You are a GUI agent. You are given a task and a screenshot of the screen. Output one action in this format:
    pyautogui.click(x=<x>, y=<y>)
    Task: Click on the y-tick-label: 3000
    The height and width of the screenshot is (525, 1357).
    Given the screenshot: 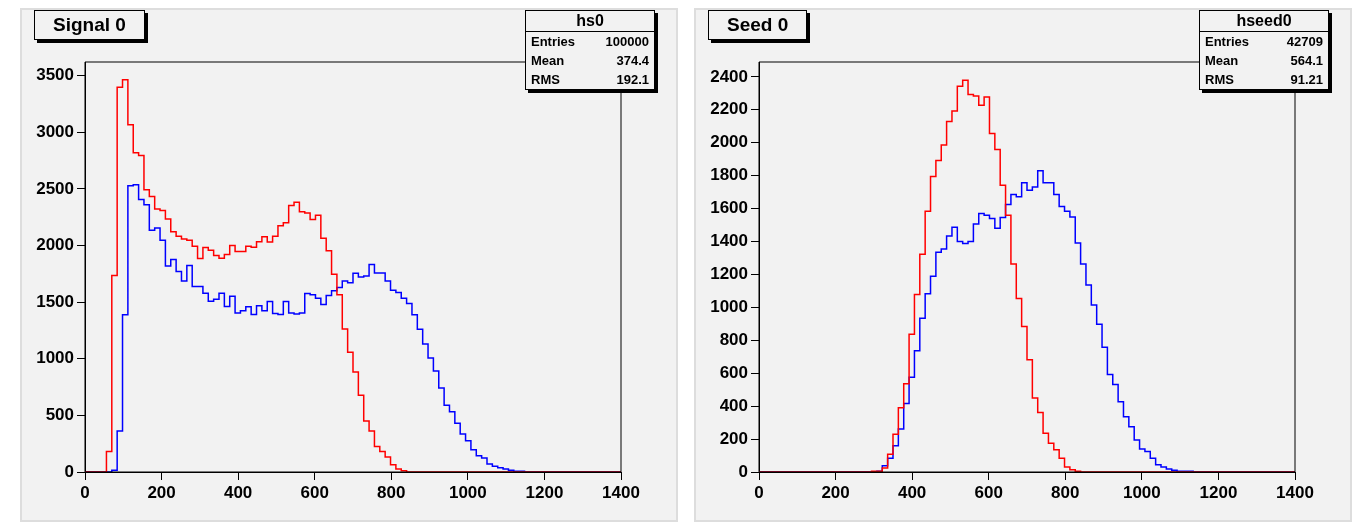 What is the action you would take?
    pyautogui.click(x=55, y=131)
    